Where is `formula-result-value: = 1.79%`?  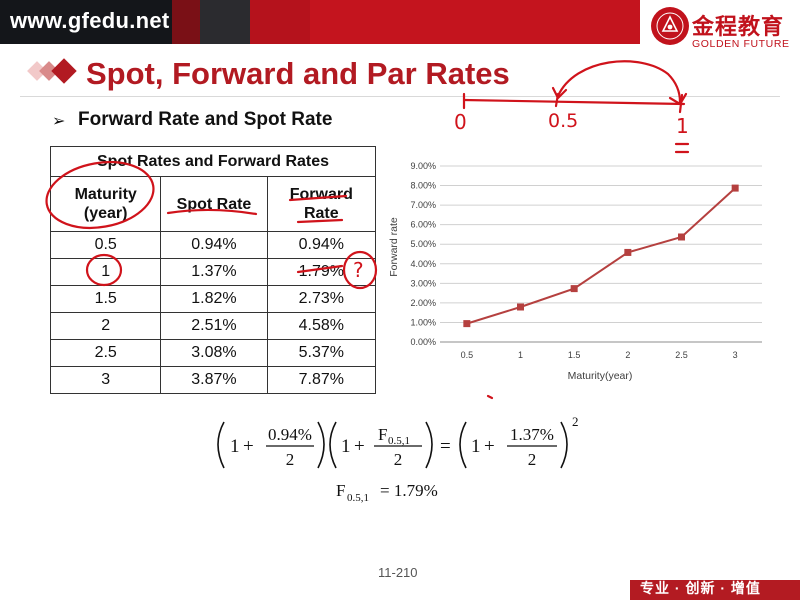 formula-result-value: = 1.79% is located at coordinates (409, 490).